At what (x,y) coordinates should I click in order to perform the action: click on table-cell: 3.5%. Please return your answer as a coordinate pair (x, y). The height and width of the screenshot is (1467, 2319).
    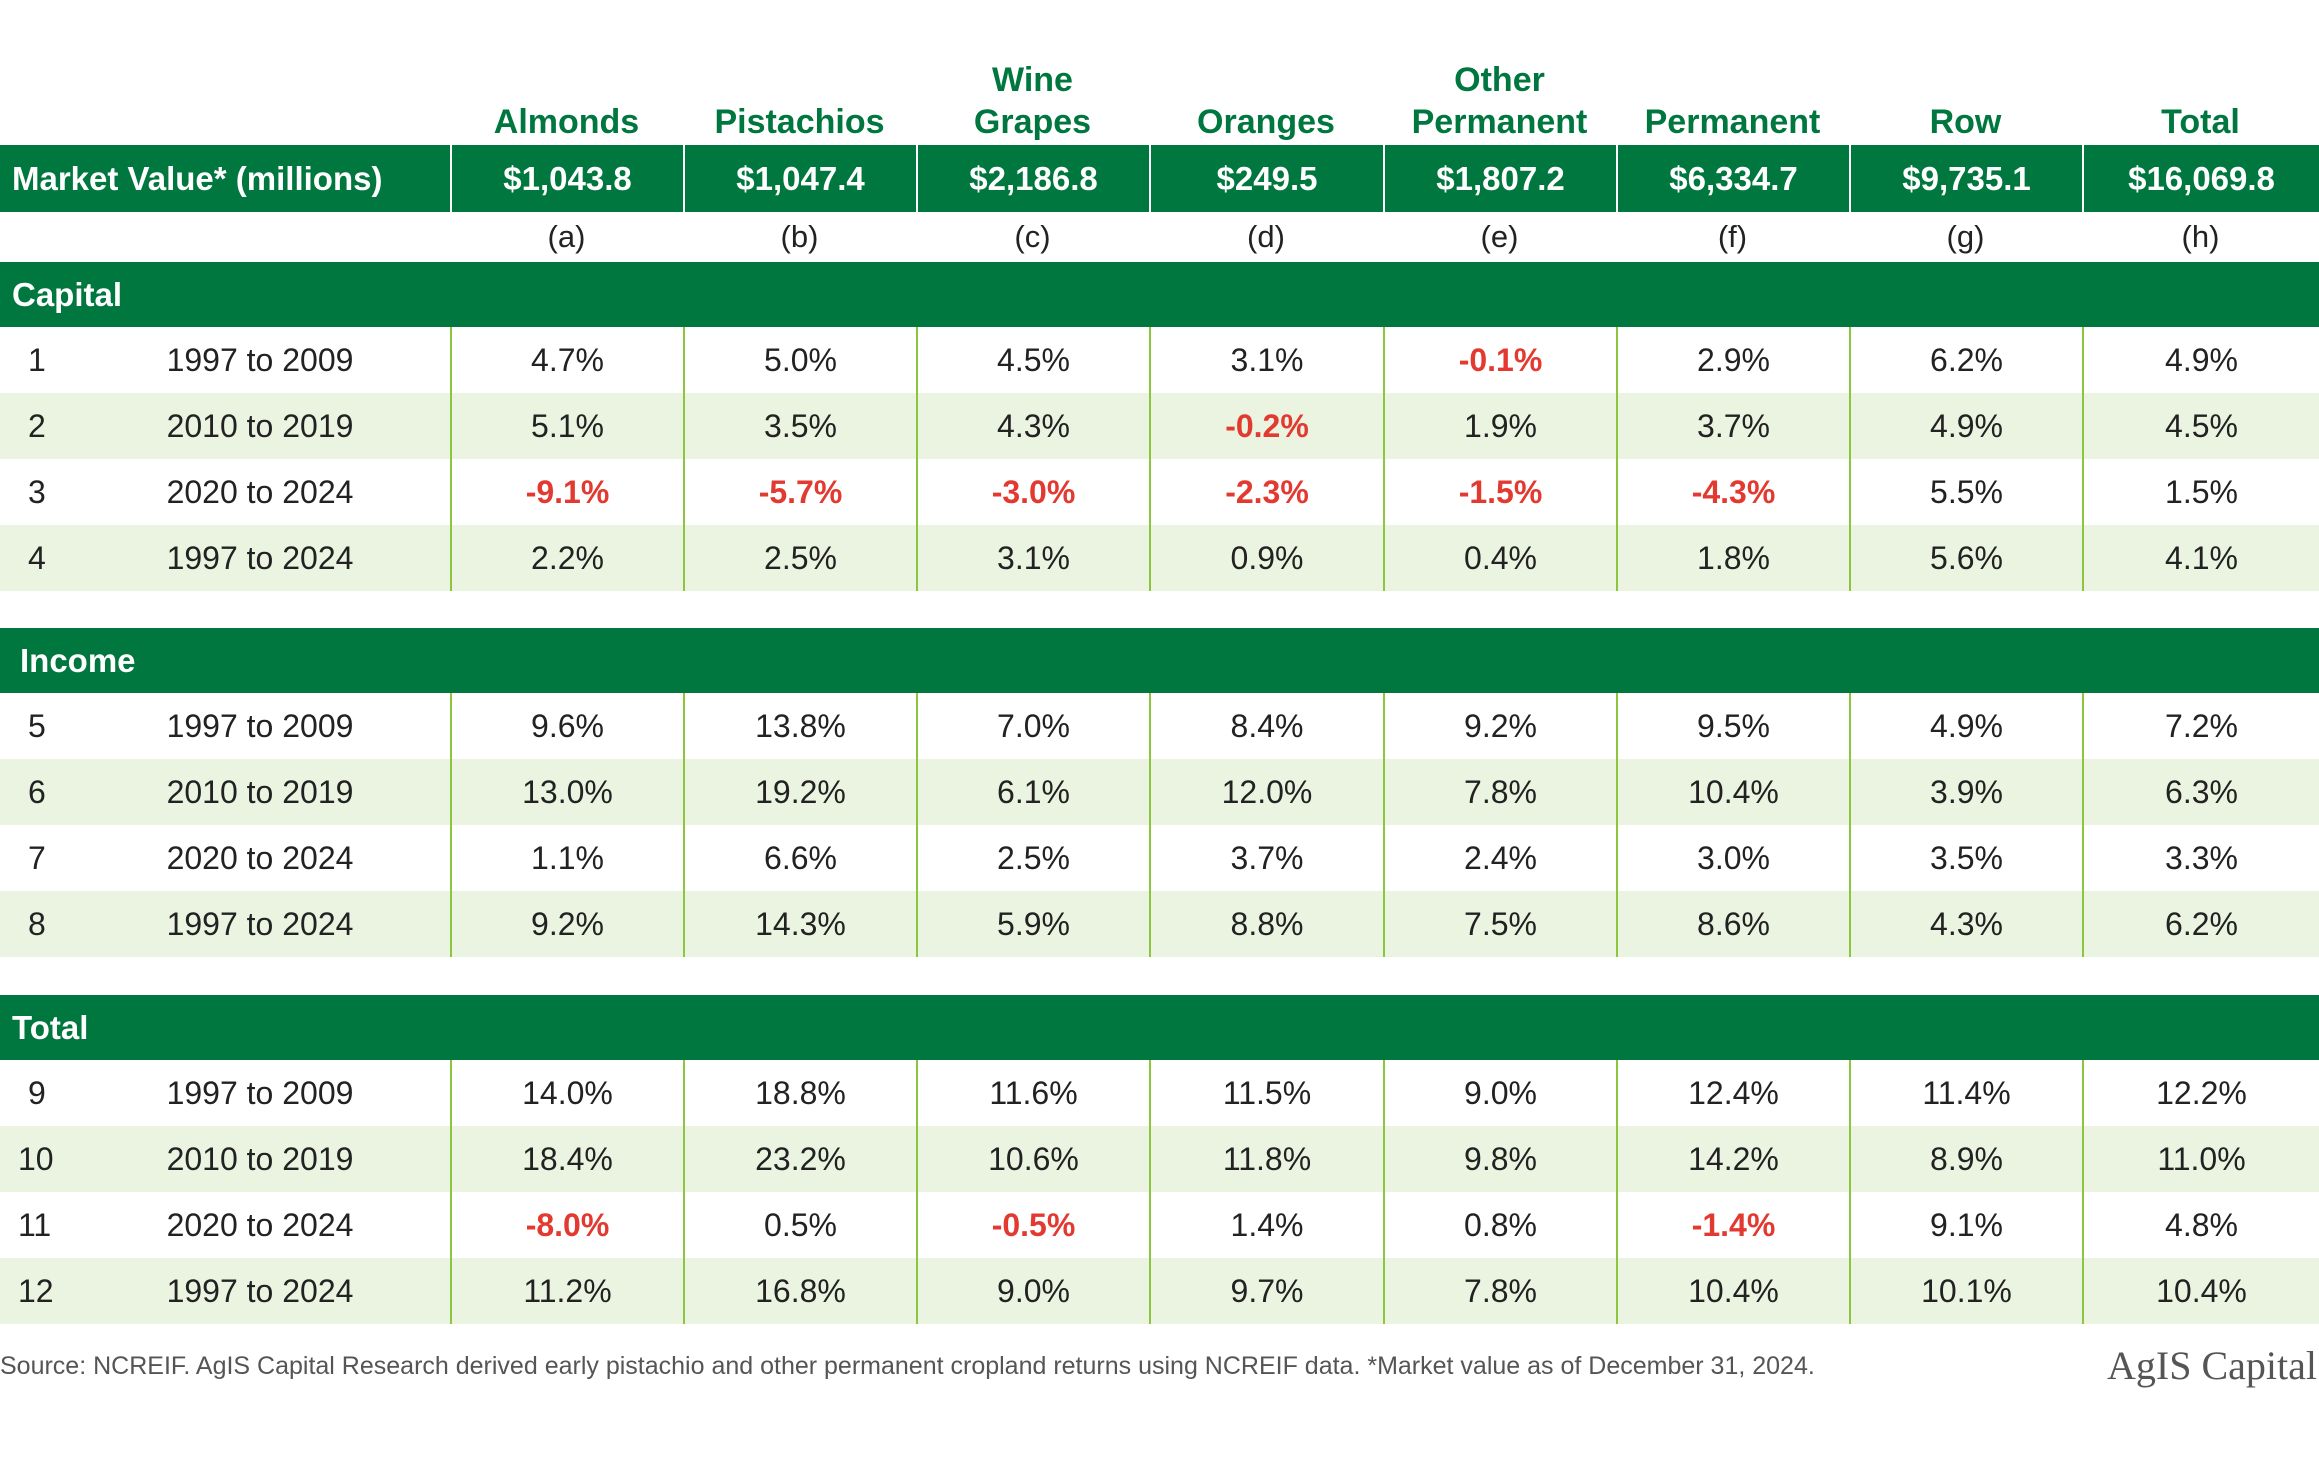
    Looking at the image, I should click on (1965, 858).